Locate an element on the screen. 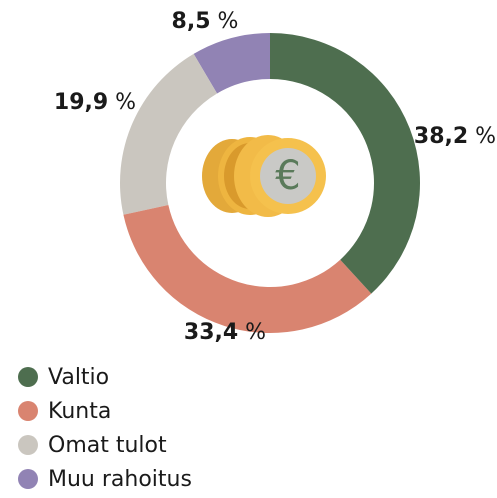 This screenshot has height=498, width=497. legend-label: Muu rahoitus is located at coordinates (120, 479).